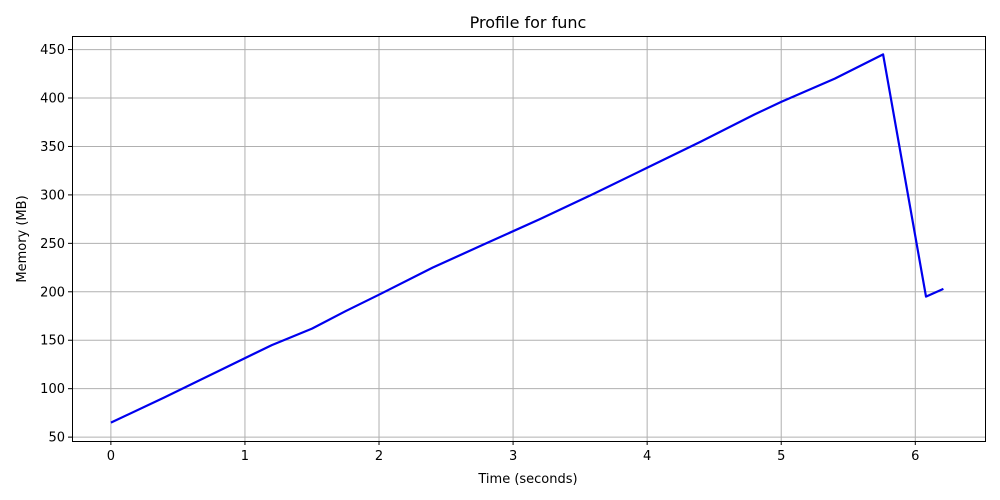  Describe the element at coordinates (52, 99) in the screenshot. I see `y-tick-label: 400` at that location.